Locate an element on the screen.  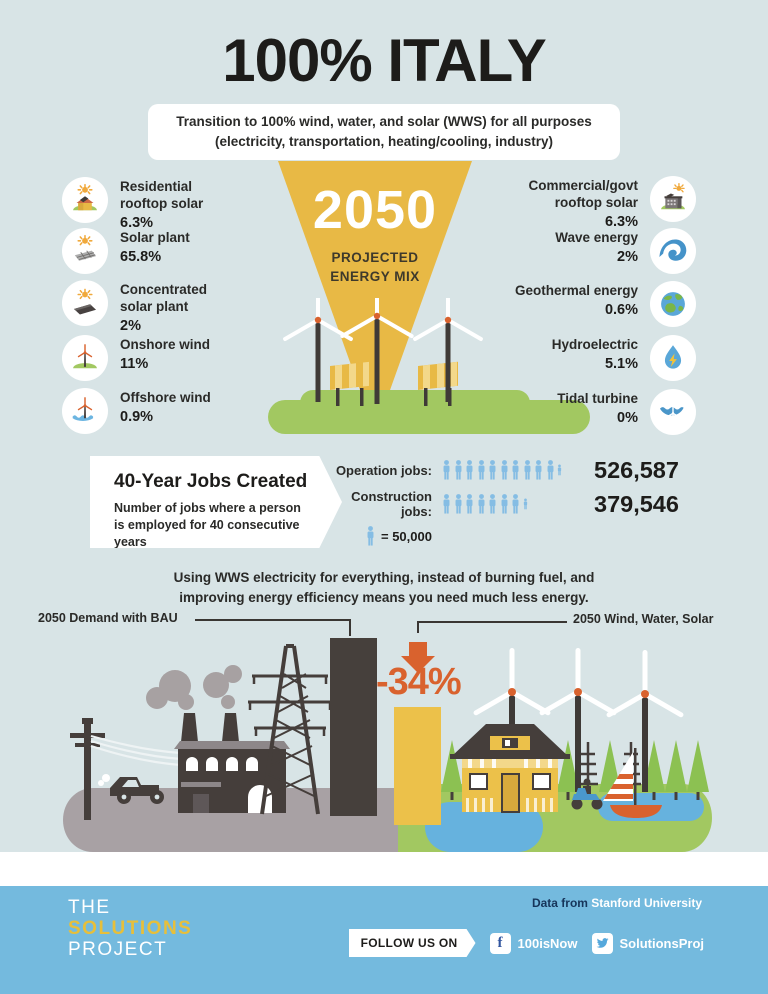
pond is located at coordinates (484, 827).